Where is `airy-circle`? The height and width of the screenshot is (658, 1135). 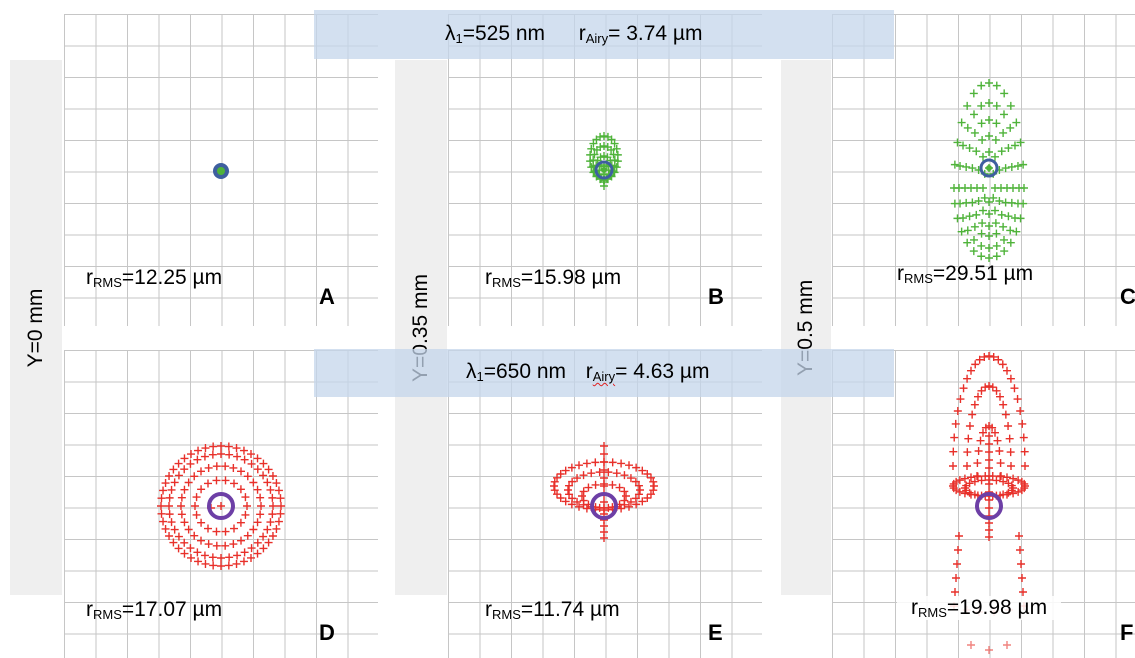
airy-circle is located at coordinates (989, 168).